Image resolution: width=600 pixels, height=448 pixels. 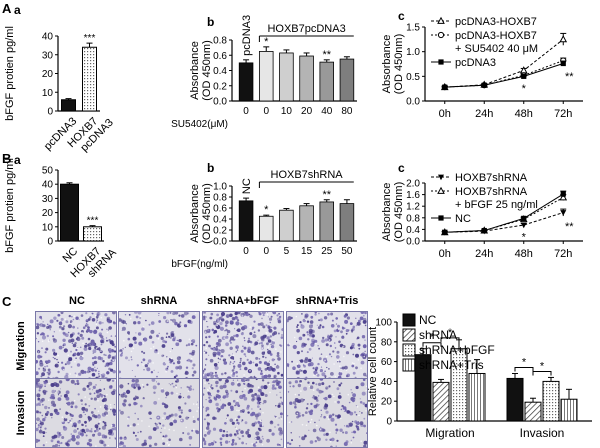 I want to click on Ba-sig-label: ***, so click(x=93, y=221).